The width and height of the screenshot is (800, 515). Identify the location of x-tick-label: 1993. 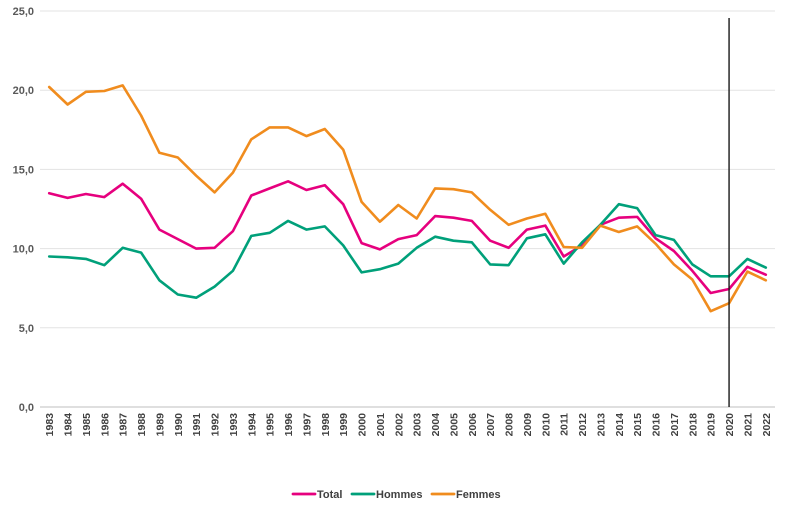
(234, 425).